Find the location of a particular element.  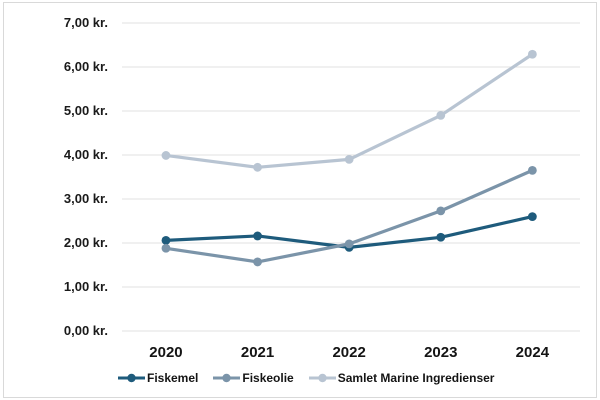

y-axis-tick-label: 0,00 kr. is located at coordinates (85, 330).